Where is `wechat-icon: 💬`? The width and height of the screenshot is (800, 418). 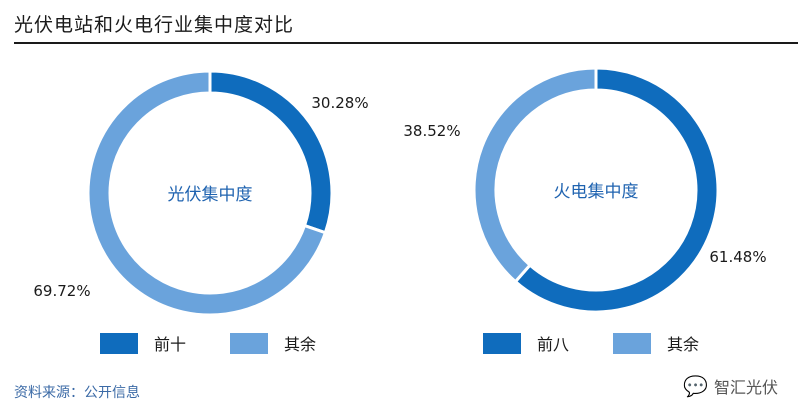 wechat-icon: 💬 is located at coordinates (695, 386).